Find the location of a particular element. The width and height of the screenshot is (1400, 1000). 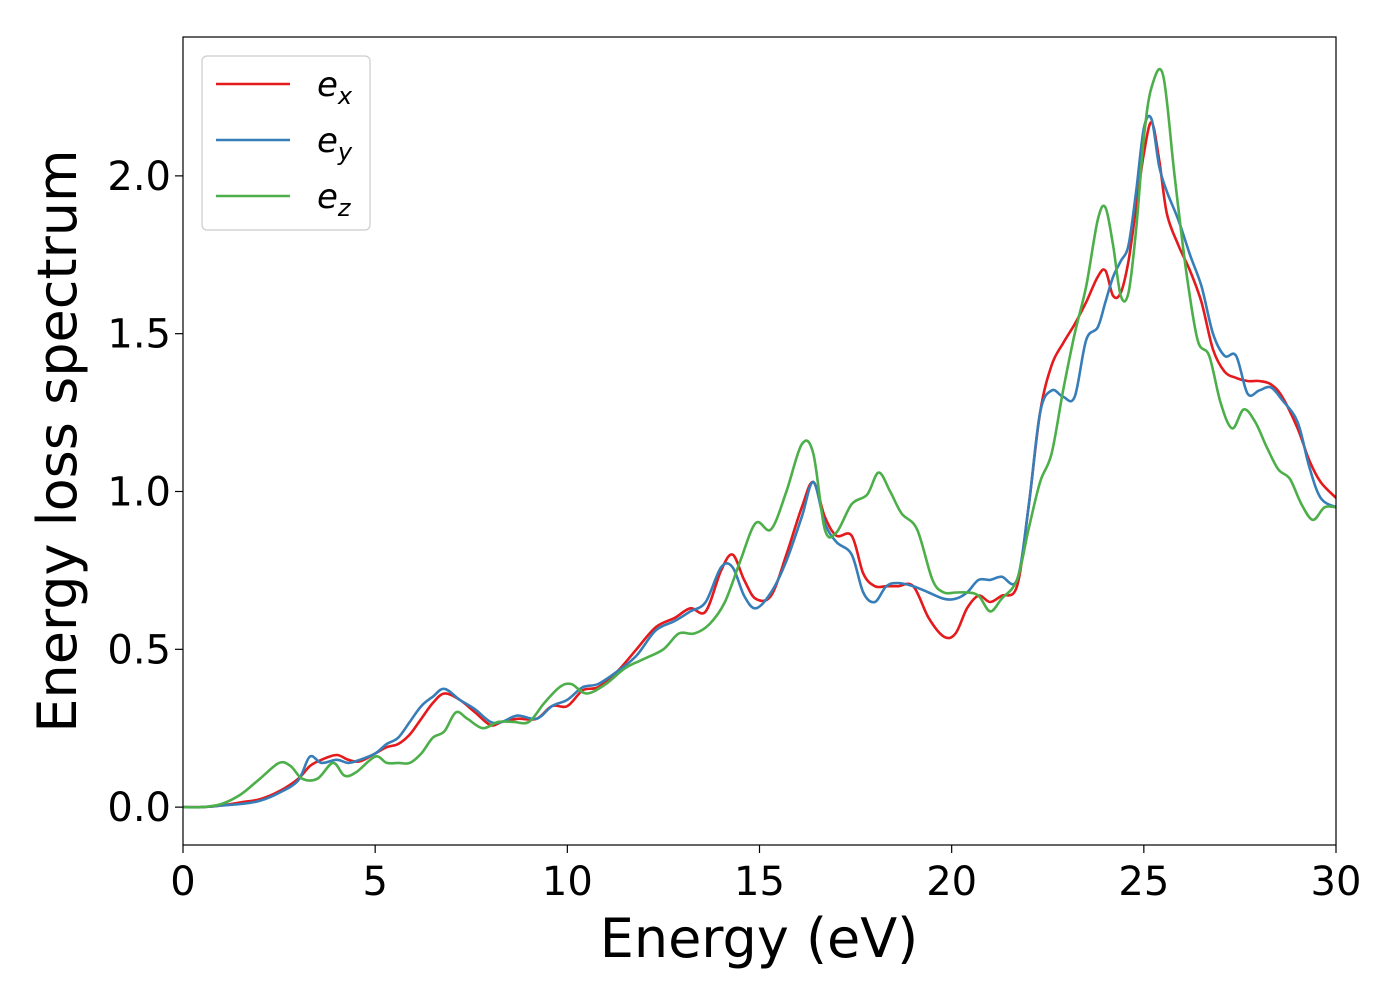

y-tick-label: 1.5 is located at coordinates (139, 335).